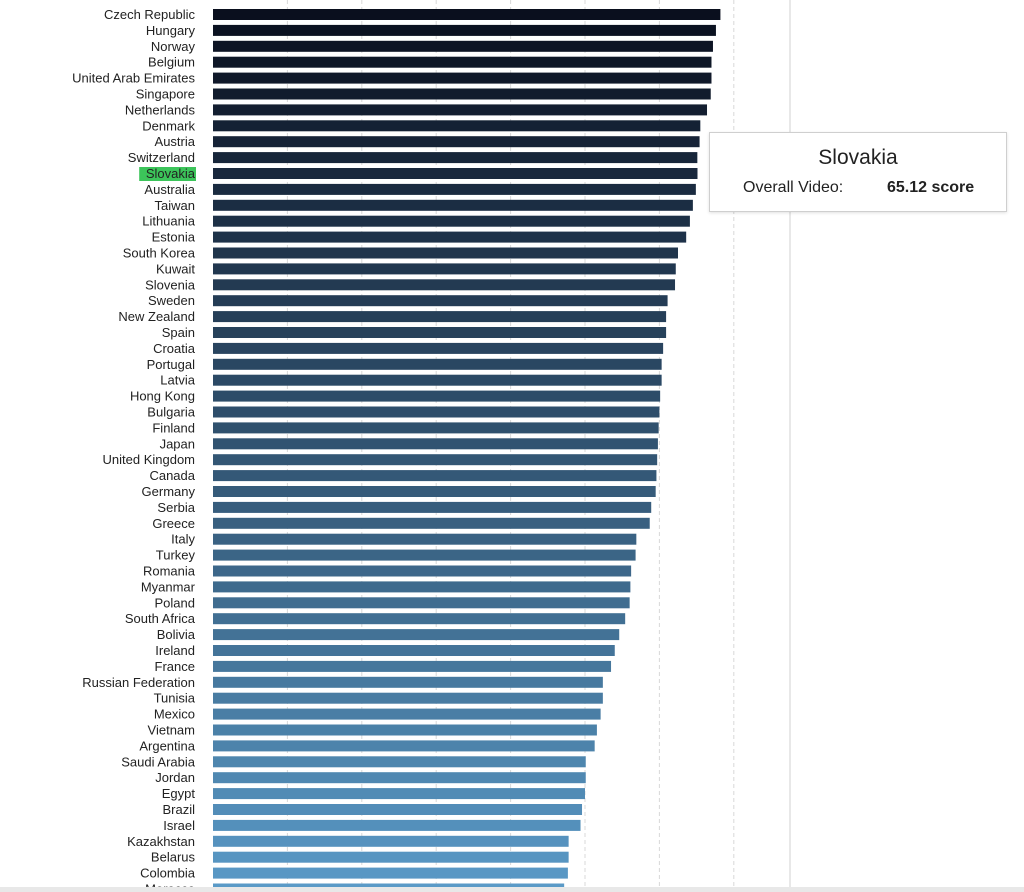 This screenshot has height=892, width=1024. I want to click on category-label: Bolivia, so click(176, 634).